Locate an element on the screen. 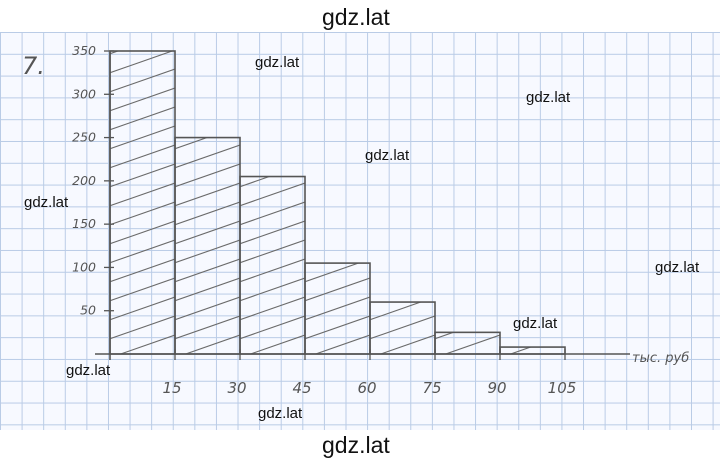 Image resolution: width=720 pixels, height=461 pixels. y-tick-label: 50 is located at coordinates (88, 310).